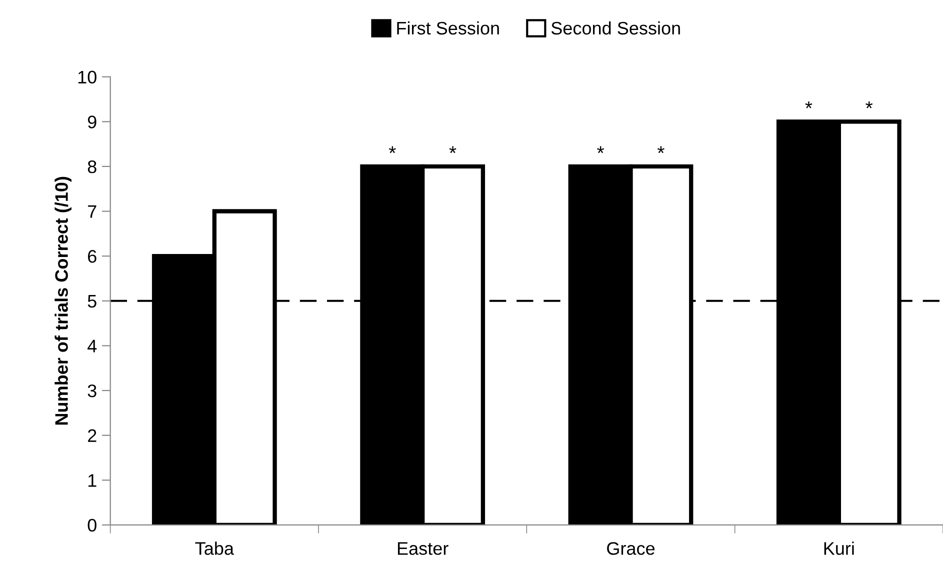 The image size is (943, 582). What do you see at coordinates (92, 122) in the screenshot?
I see `y-tick-label: 9` at bounding box center [92, 122].